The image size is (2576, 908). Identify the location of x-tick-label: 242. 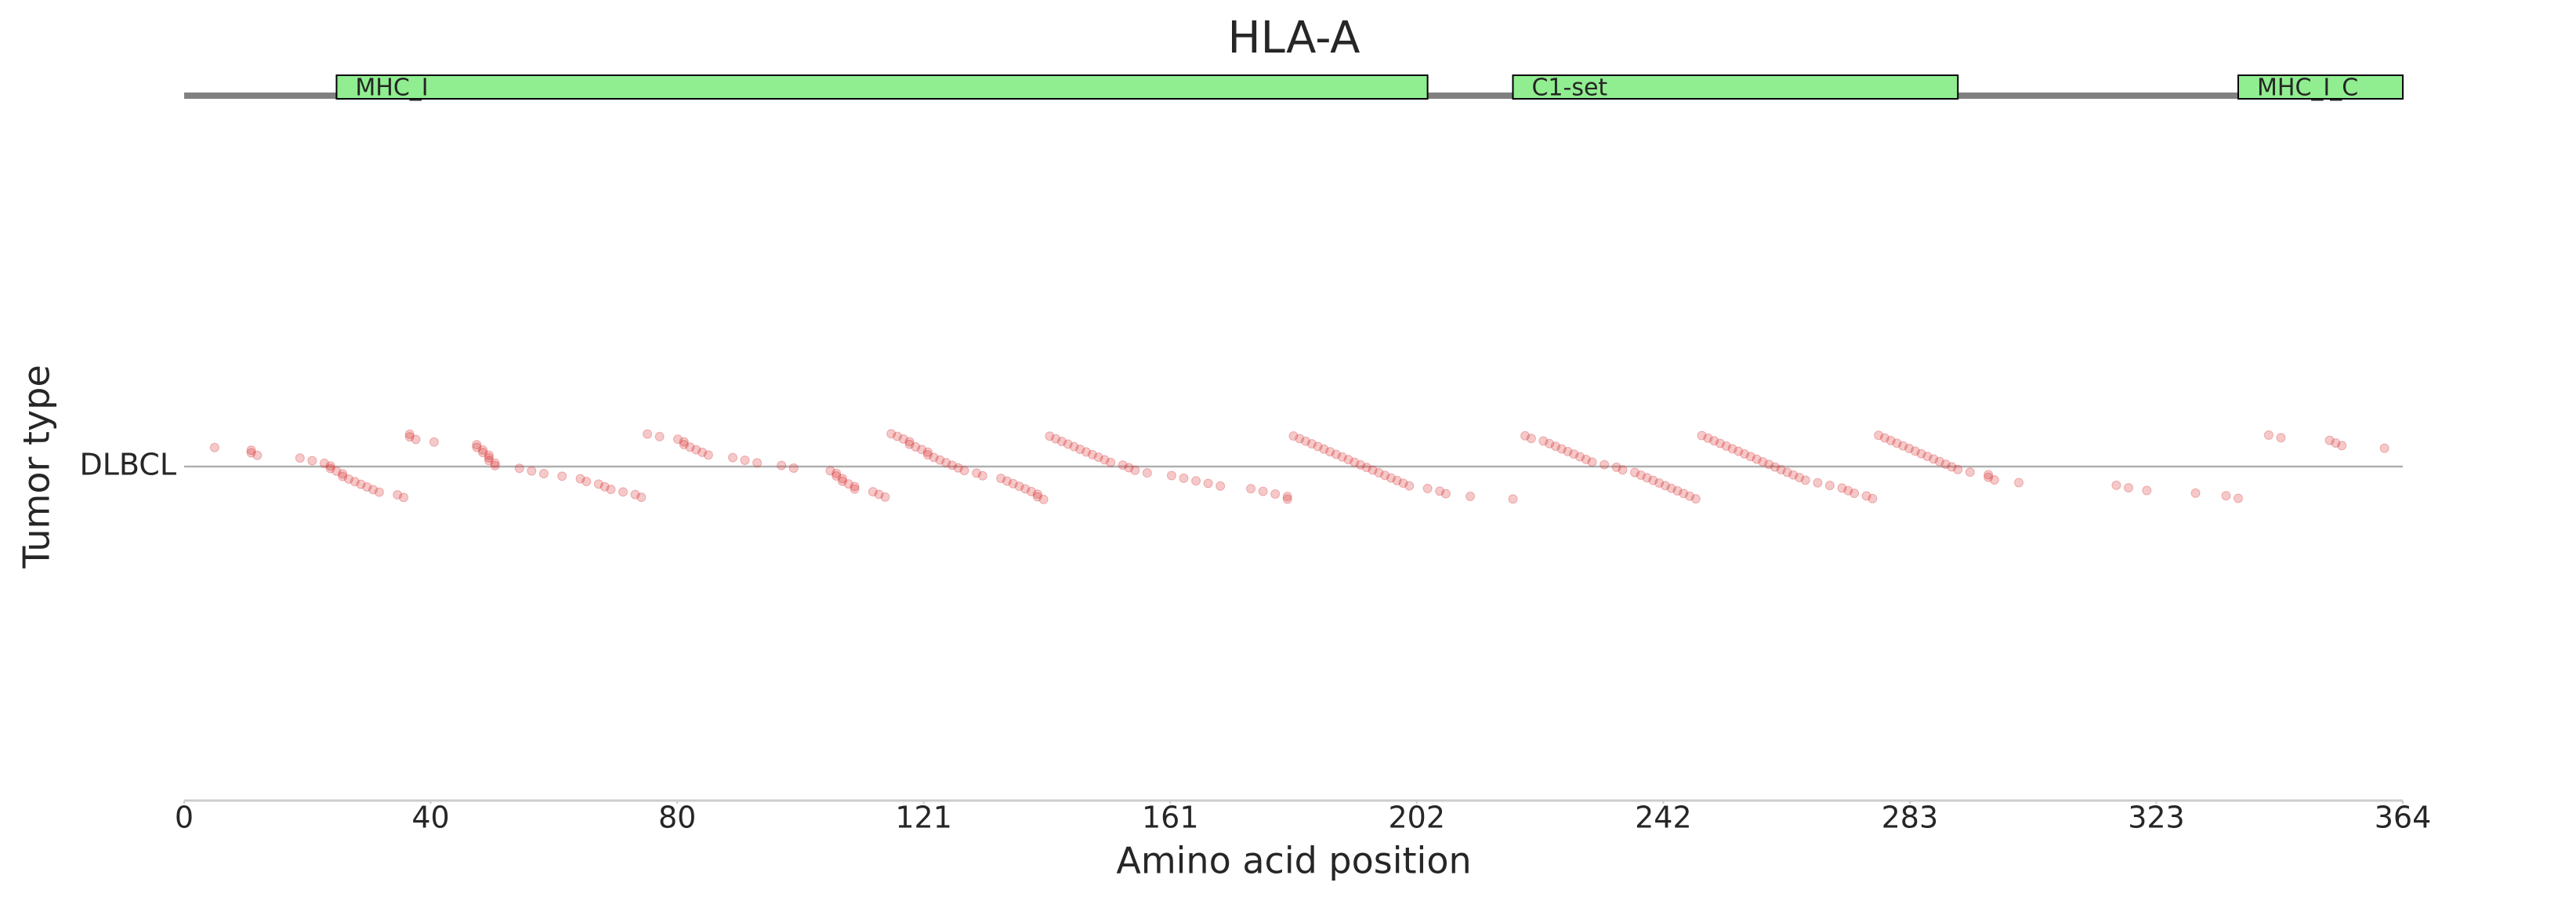
(1663, 818).